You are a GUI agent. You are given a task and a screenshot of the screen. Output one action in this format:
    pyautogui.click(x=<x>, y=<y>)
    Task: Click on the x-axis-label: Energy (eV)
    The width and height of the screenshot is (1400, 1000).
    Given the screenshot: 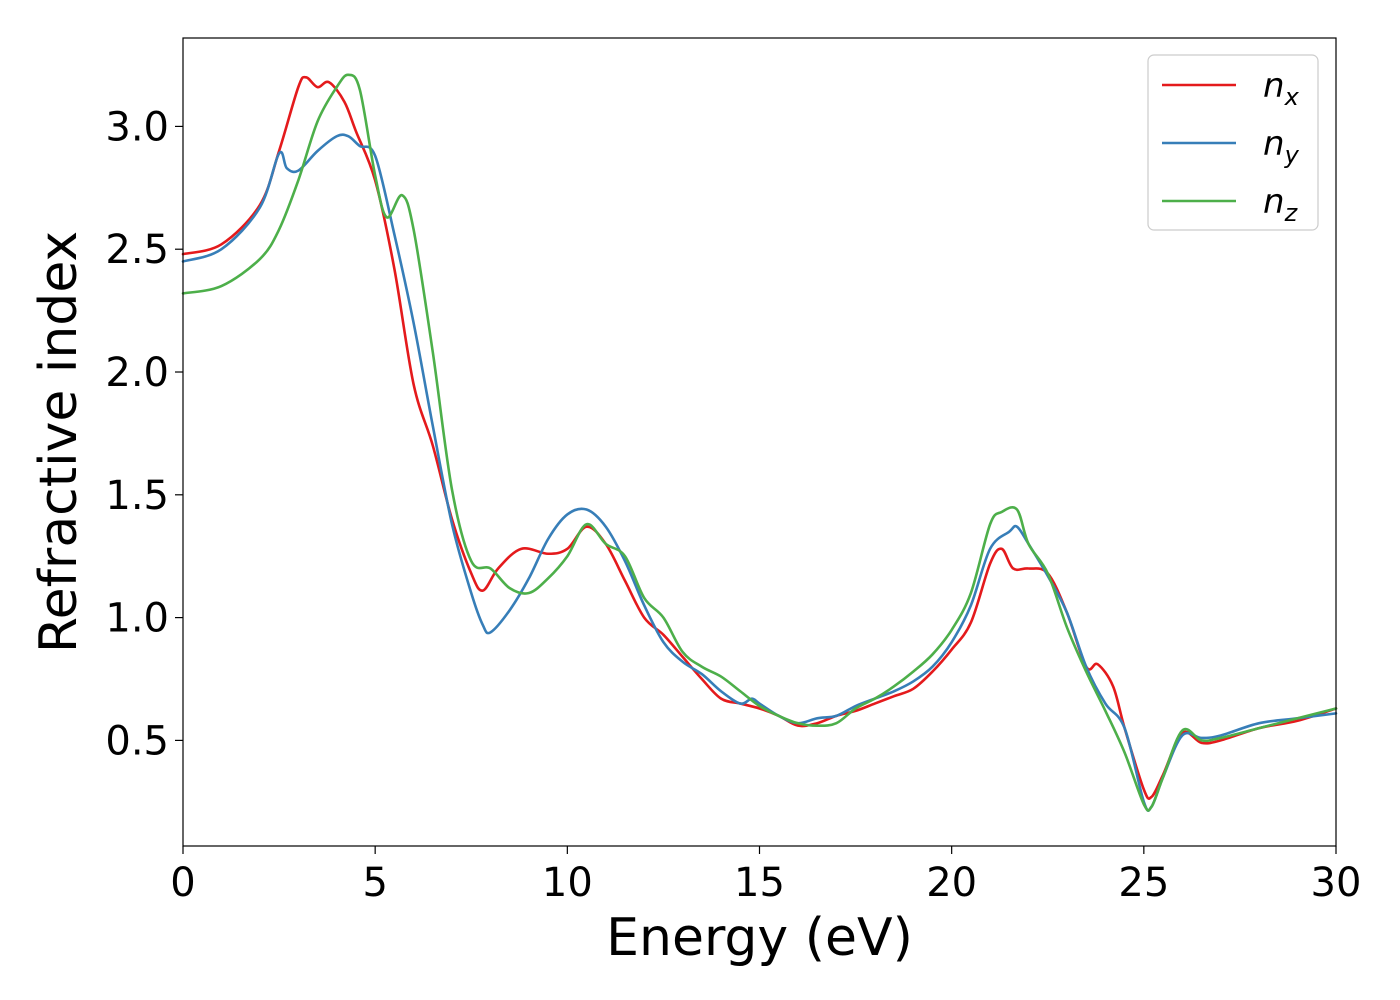 What is the action you would take?
    pyautogui.click(x=759, y=938)
    